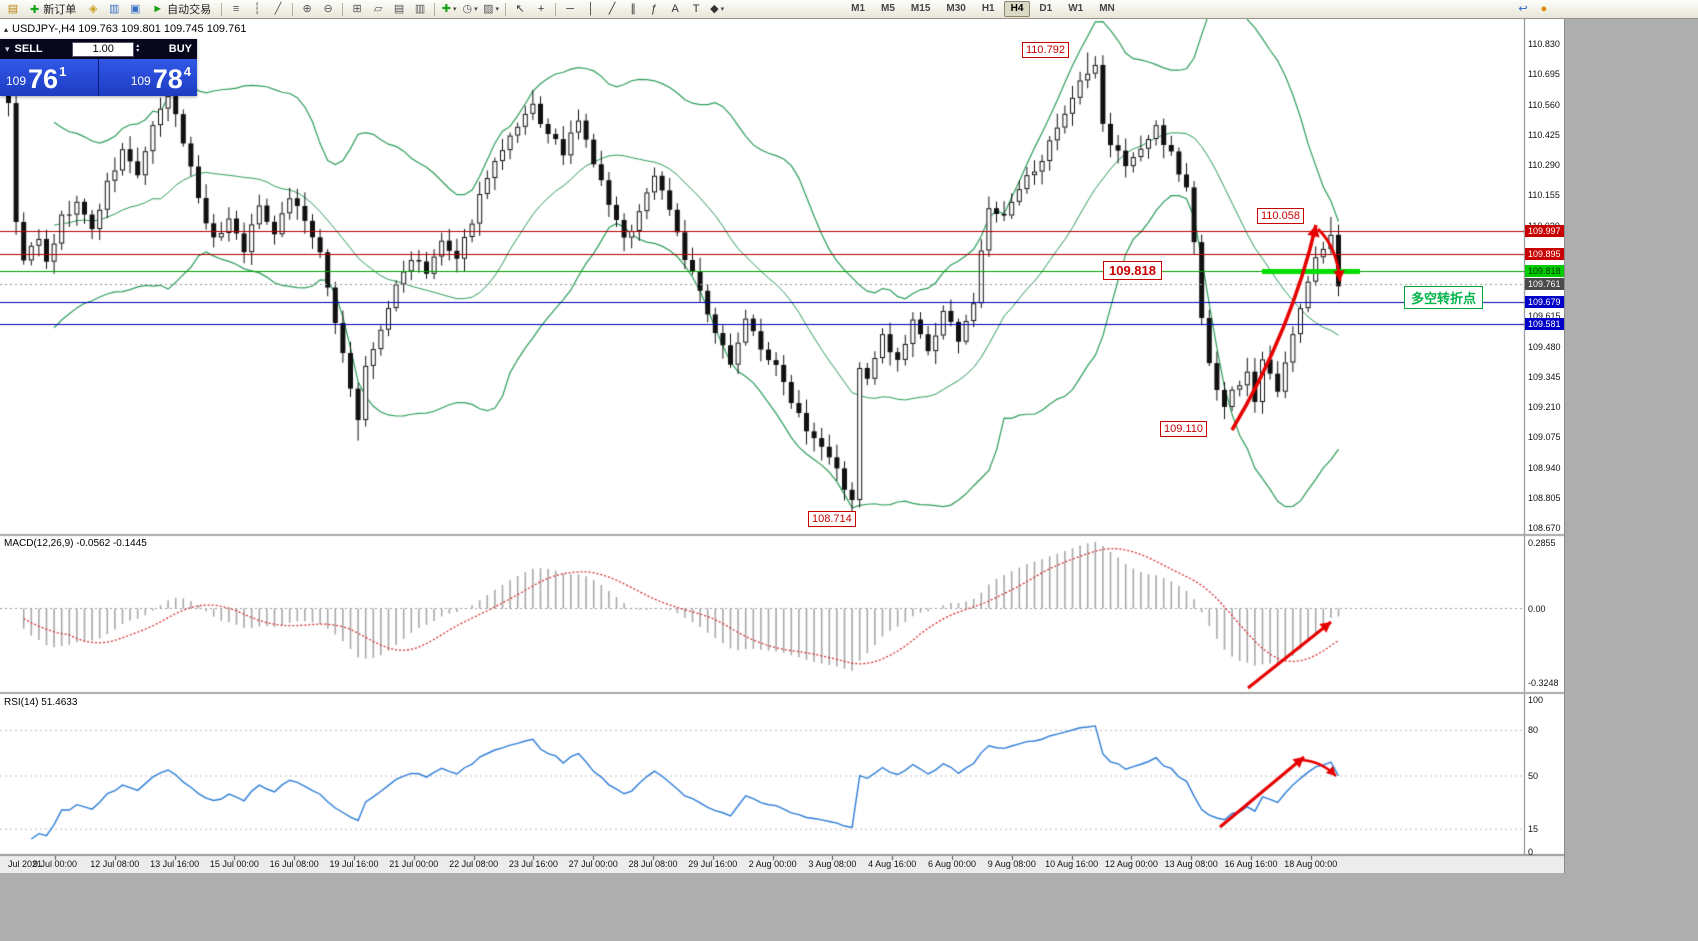 The image size is (1698, 941). I want to click on volume-spinner: ▴ ▾, so click(138, 48).